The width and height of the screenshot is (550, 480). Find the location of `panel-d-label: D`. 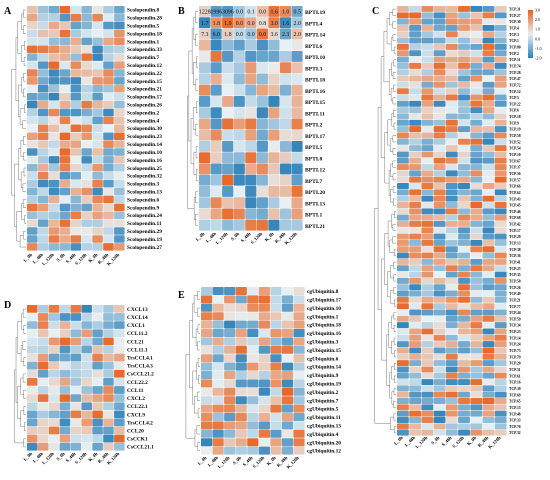

panel-d-label: D is located at coordinates (7, 305).